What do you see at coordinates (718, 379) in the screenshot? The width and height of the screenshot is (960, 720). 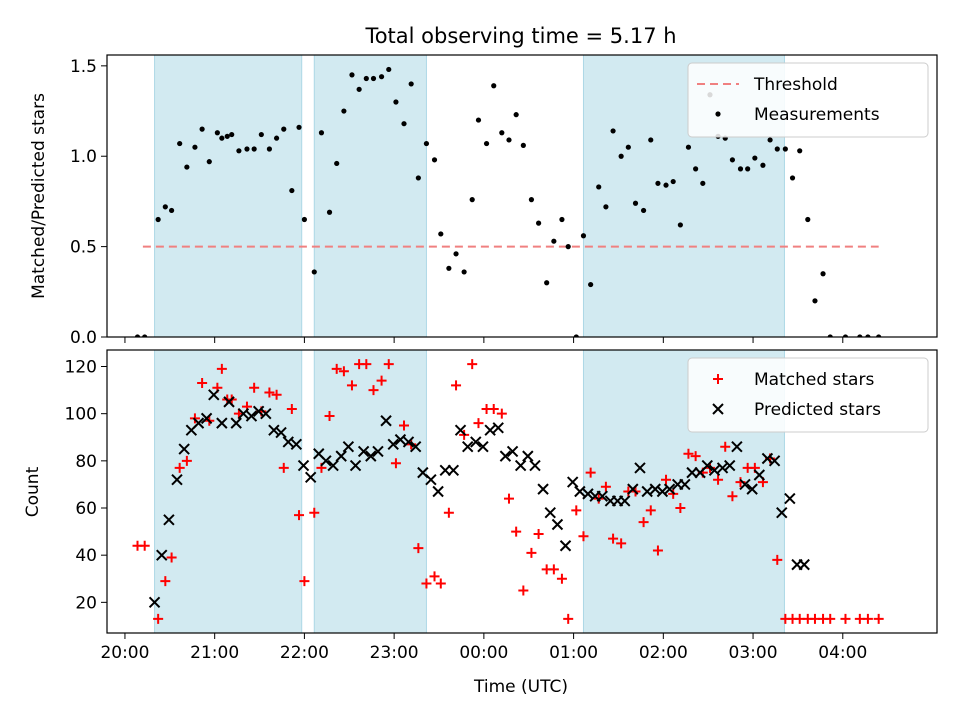 I see `legend-matched-stars-swatch` at bounding box center [718, 379].